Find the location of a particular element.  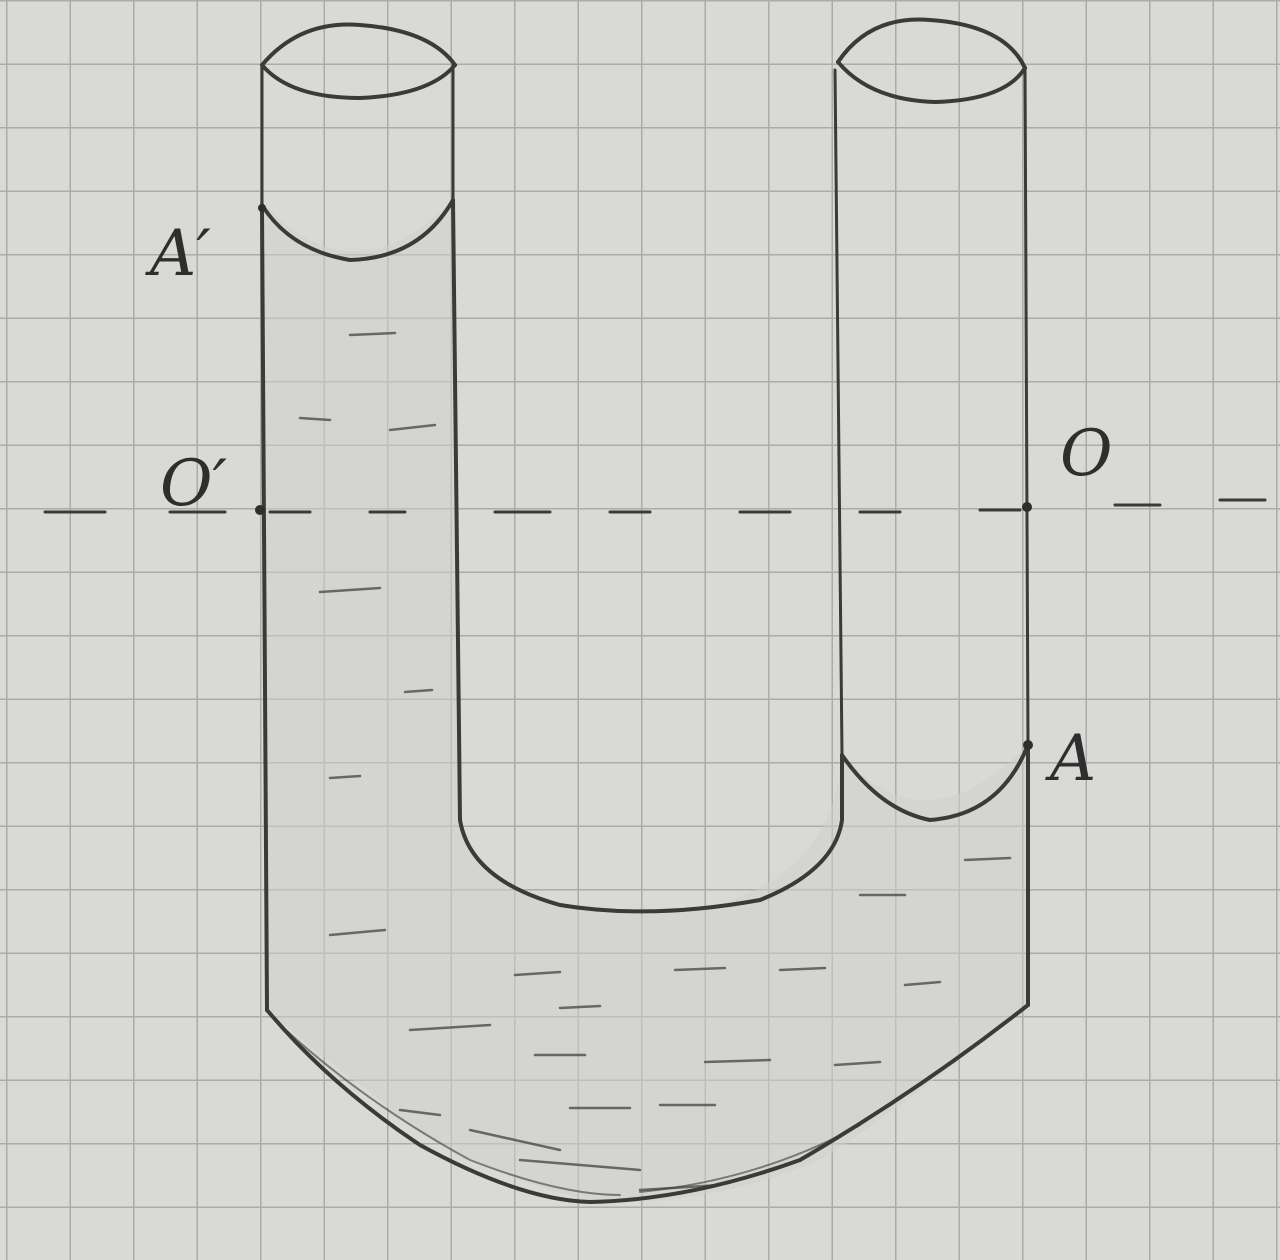

reference-line is located at coordinates (655, 506).